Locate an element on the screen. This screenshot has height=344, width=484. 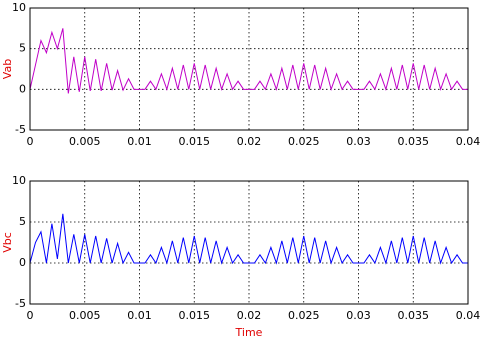
y-axis-title: Vbc is located at coordinates (7, 242).